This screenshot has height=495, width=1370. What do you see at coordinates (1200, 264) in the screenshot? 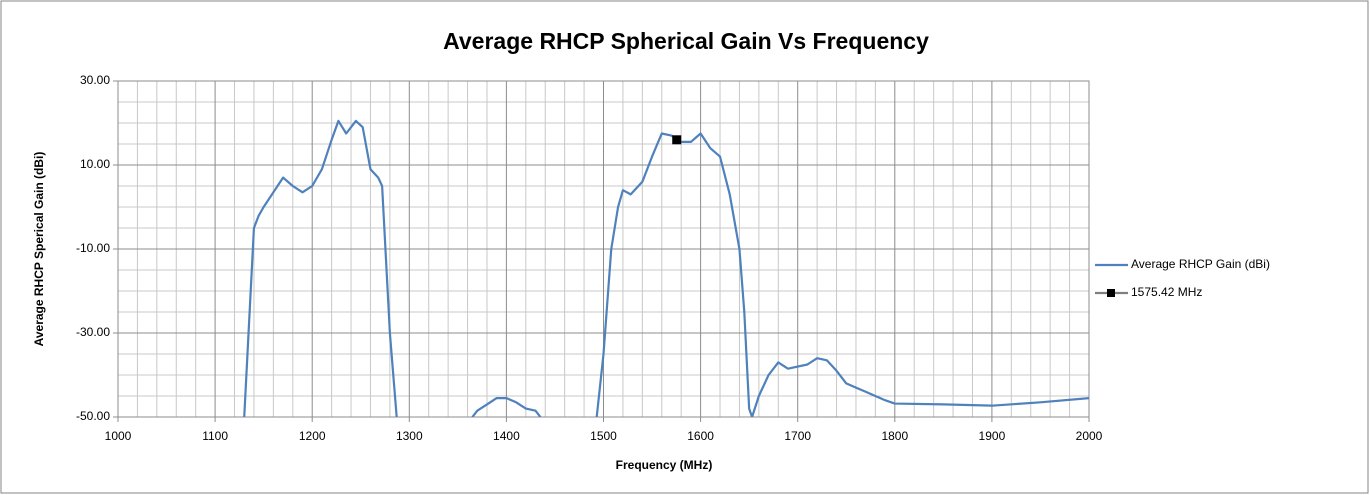
I see `legend-label: Average RHCP Gain (dBi)` at bounding box center [1200, 264].